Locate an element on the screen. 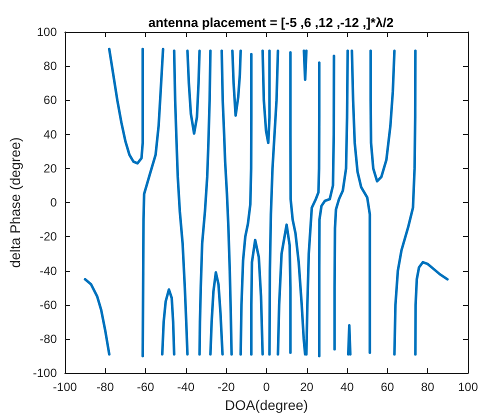  x-tick-label: 0 is located at coordinates (266, 387).